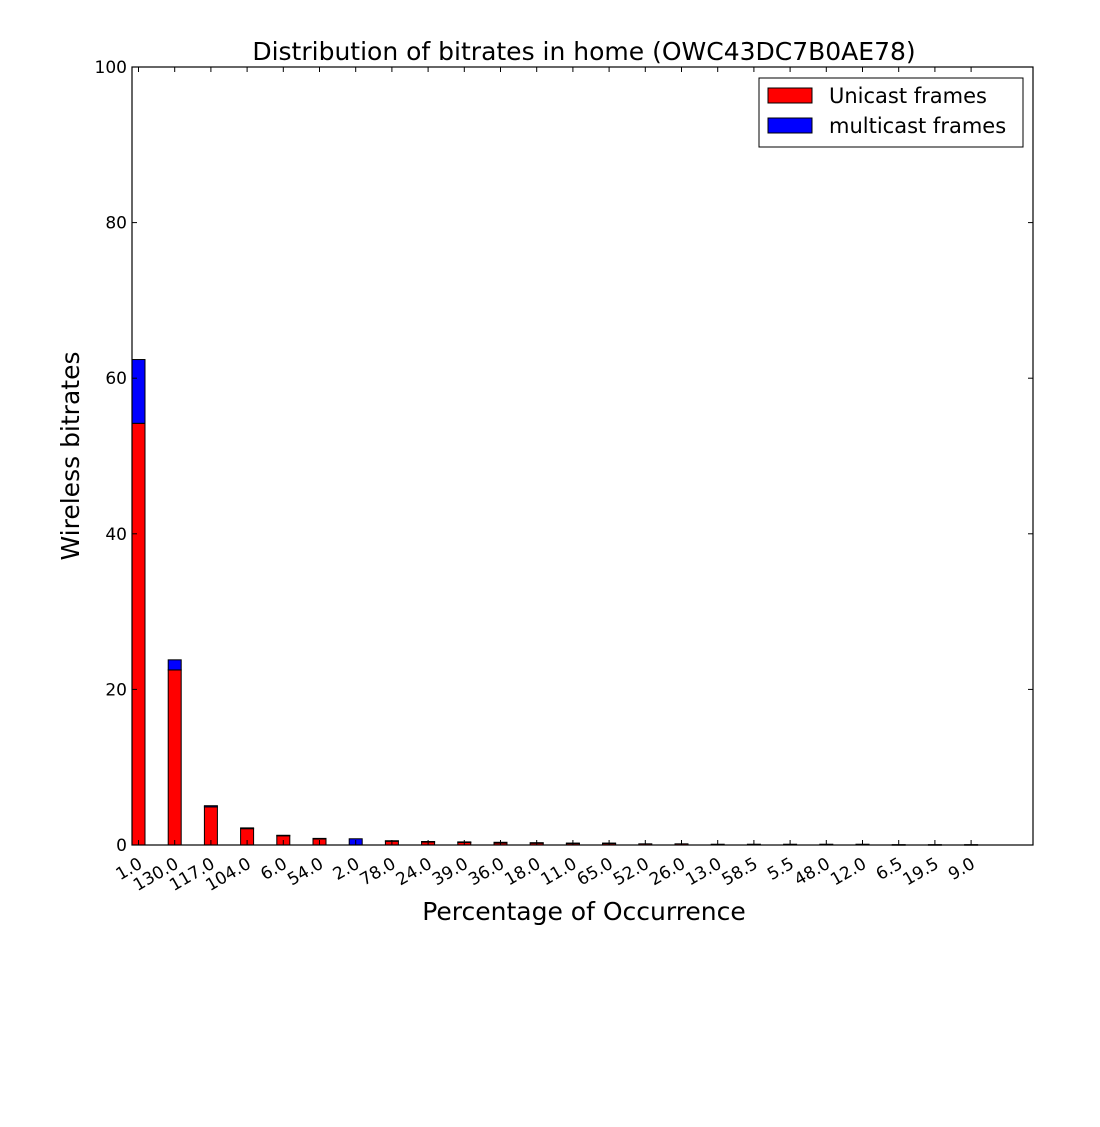 The height and width of the screenshot is (1127, 1100). Describe the element at coordinates (138, 634) in the screenshot. I see `bar-unicast-1.0` at that location.